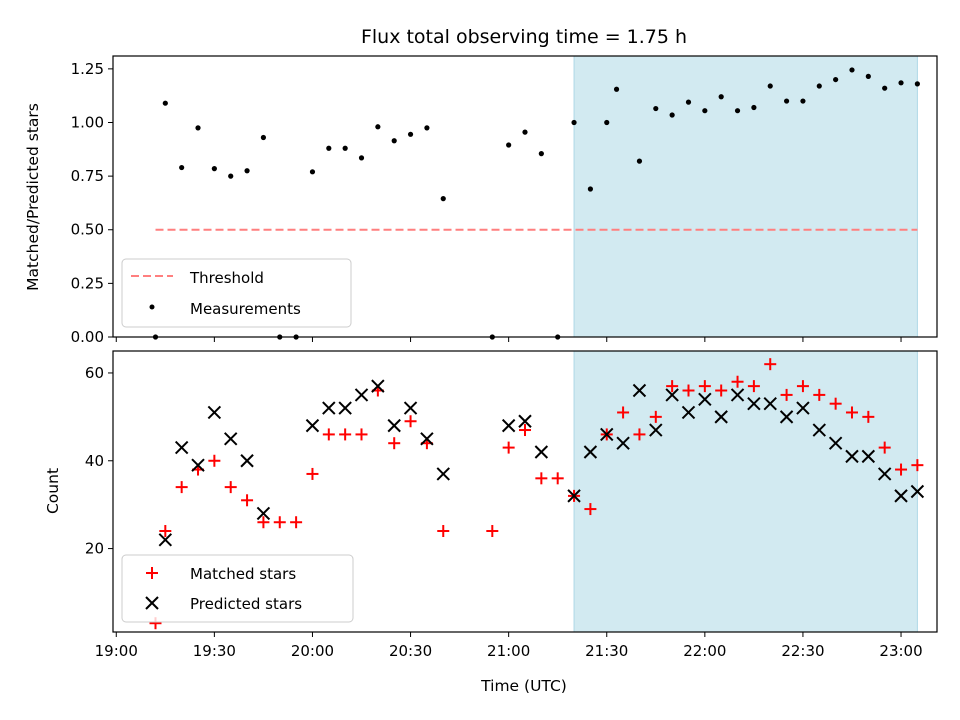 The width and height of the screenshot is (960, 720). I want to click on x-tick-label: 20:00, so click(312, 651).